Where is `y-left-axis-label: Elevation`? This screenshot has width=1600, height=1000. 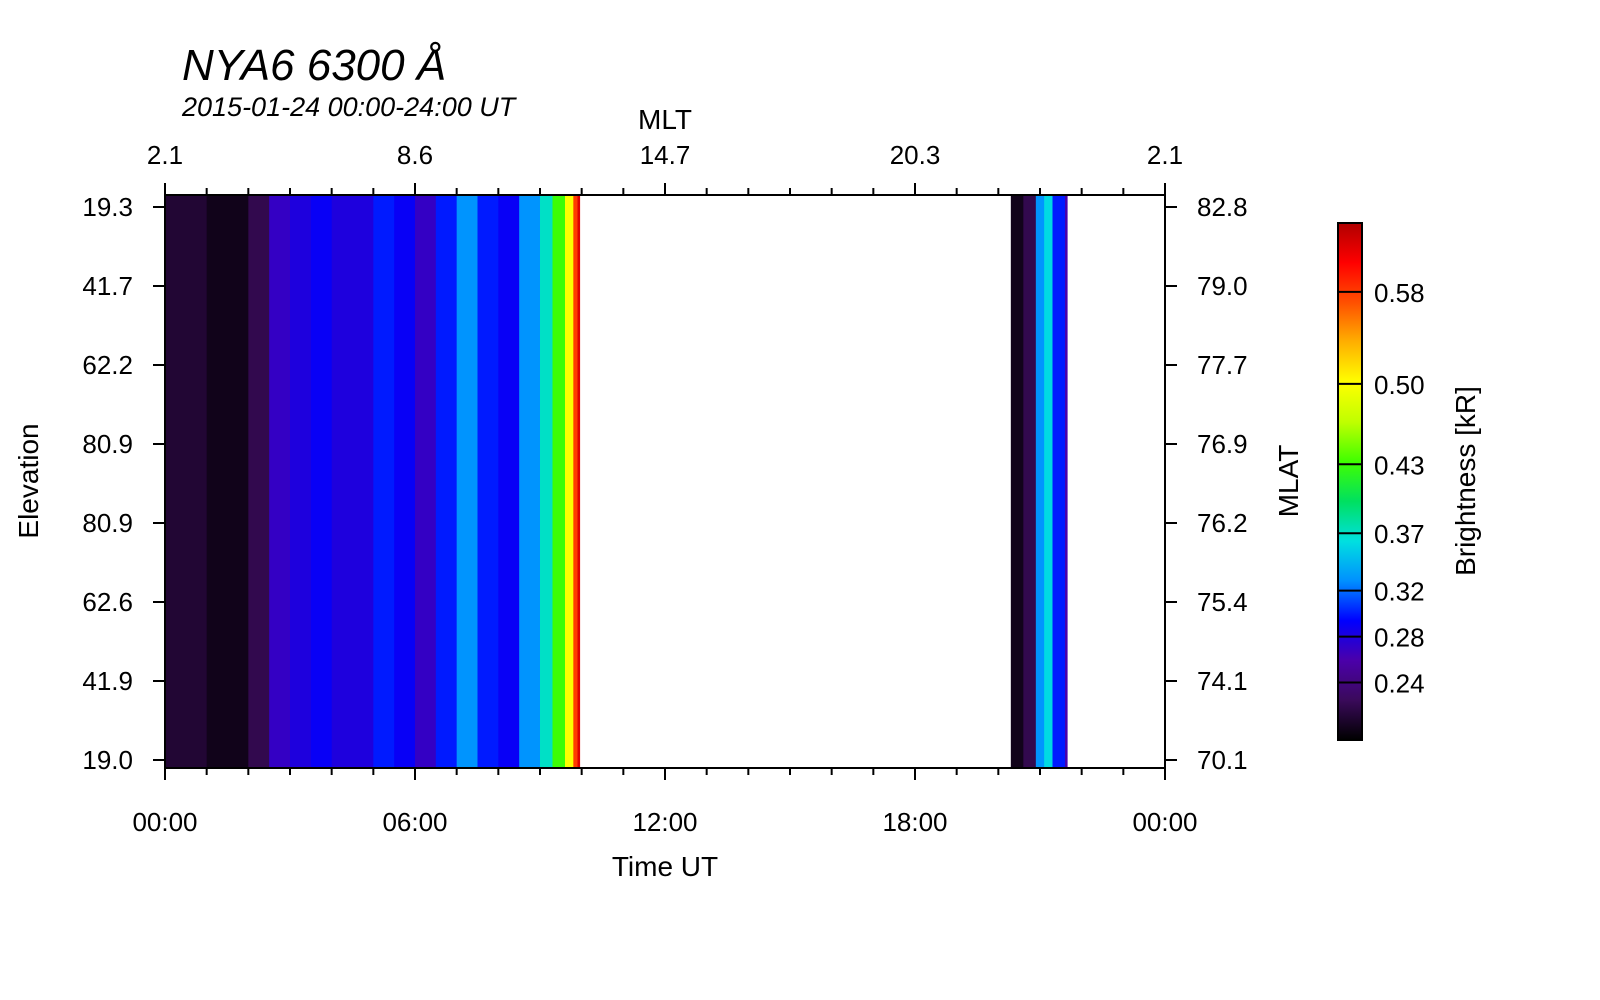 y-left-axis-label: Elevation is located at coordinates (28, 480).